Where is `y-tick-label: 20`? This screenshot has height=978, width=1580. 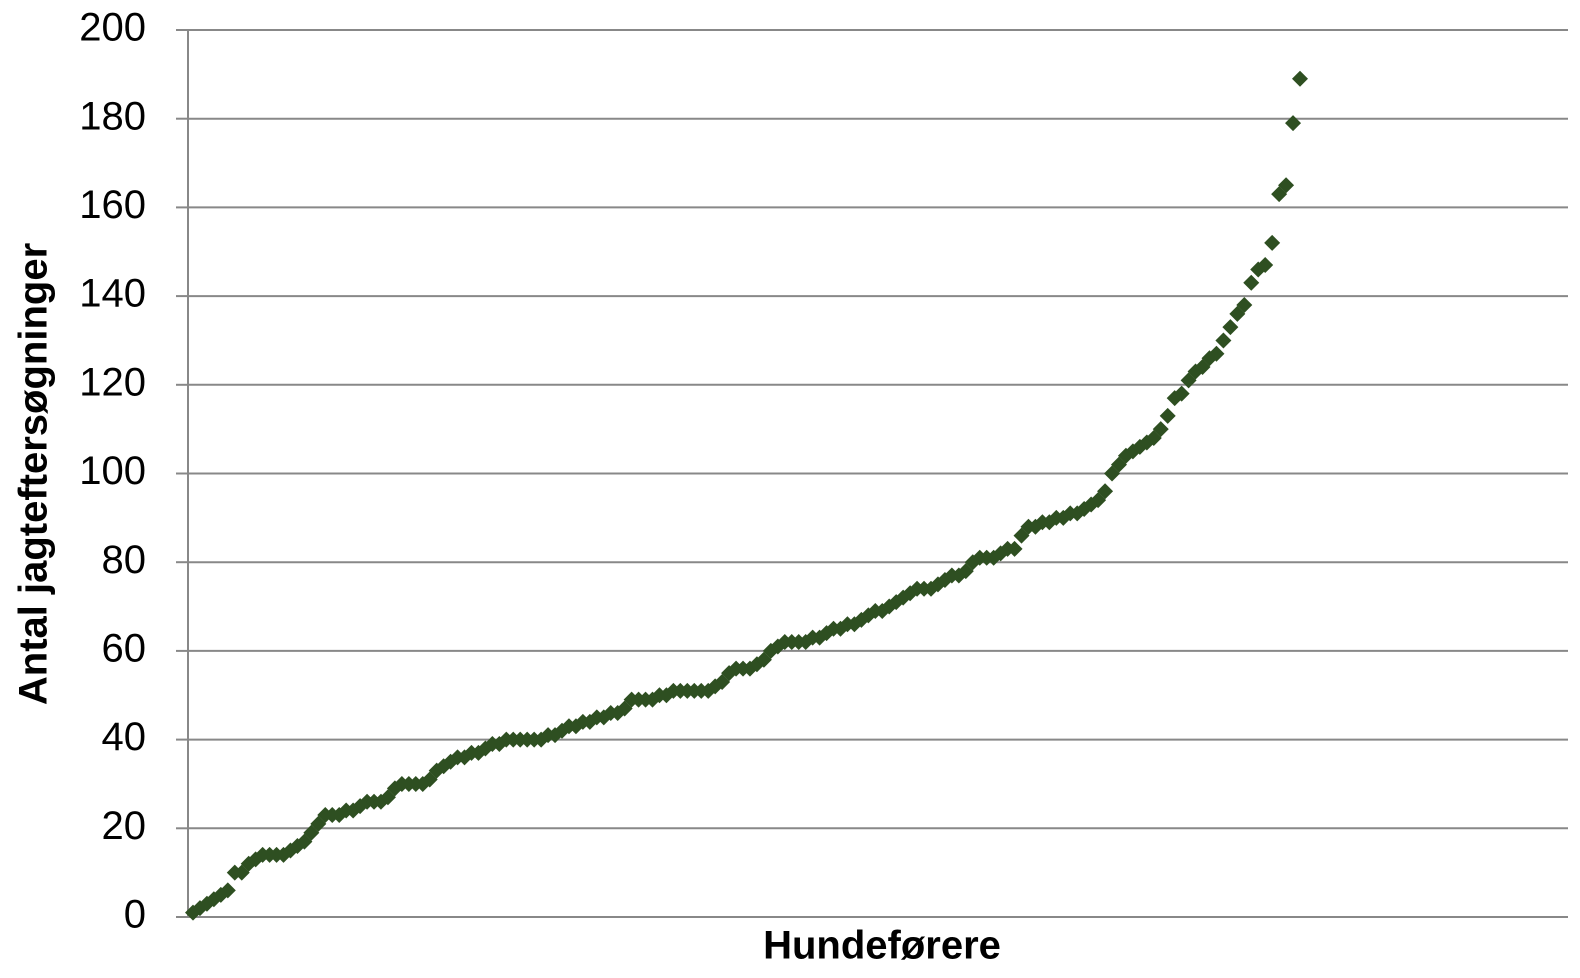
y-tick-label: 20 is located at coordinates (124, 826).